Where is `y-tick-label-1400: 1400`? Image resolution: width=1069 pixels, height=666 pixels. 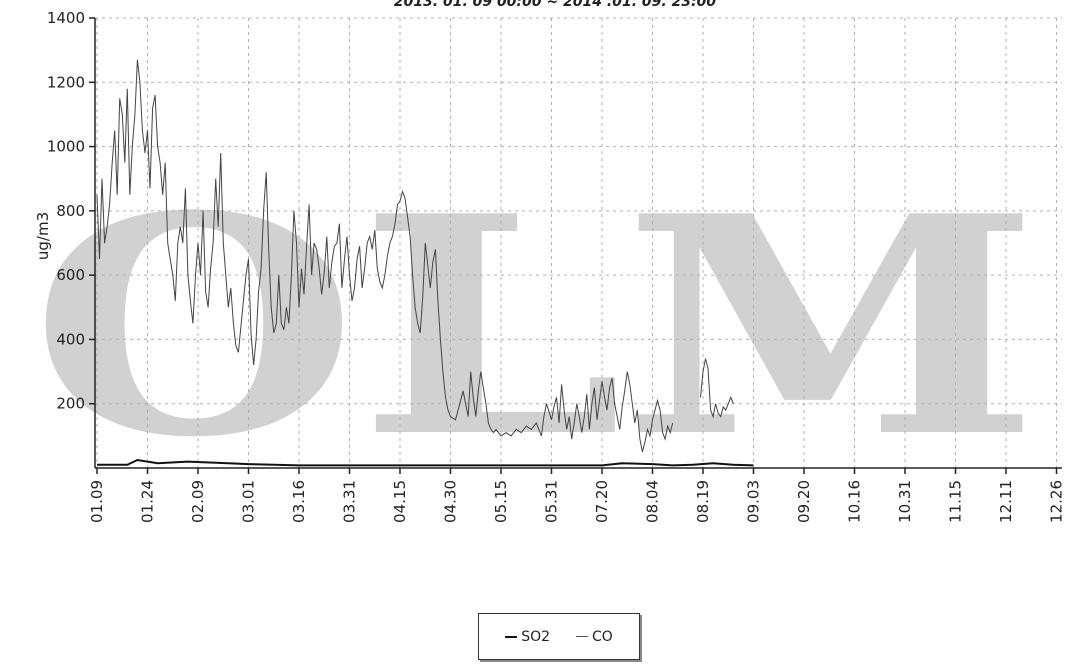
y-tick-label-1400: 1400 is located at coordinates (66, 18).